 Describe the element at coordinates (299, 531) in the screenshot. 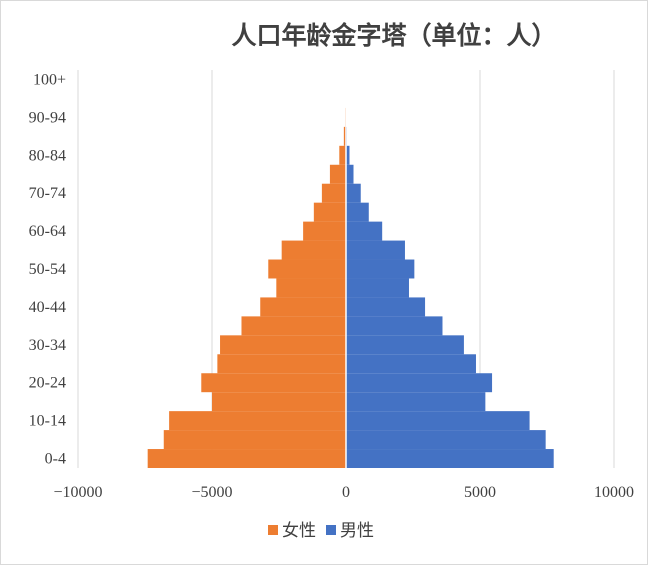

I see `legend-label-female: 女性` at that location.